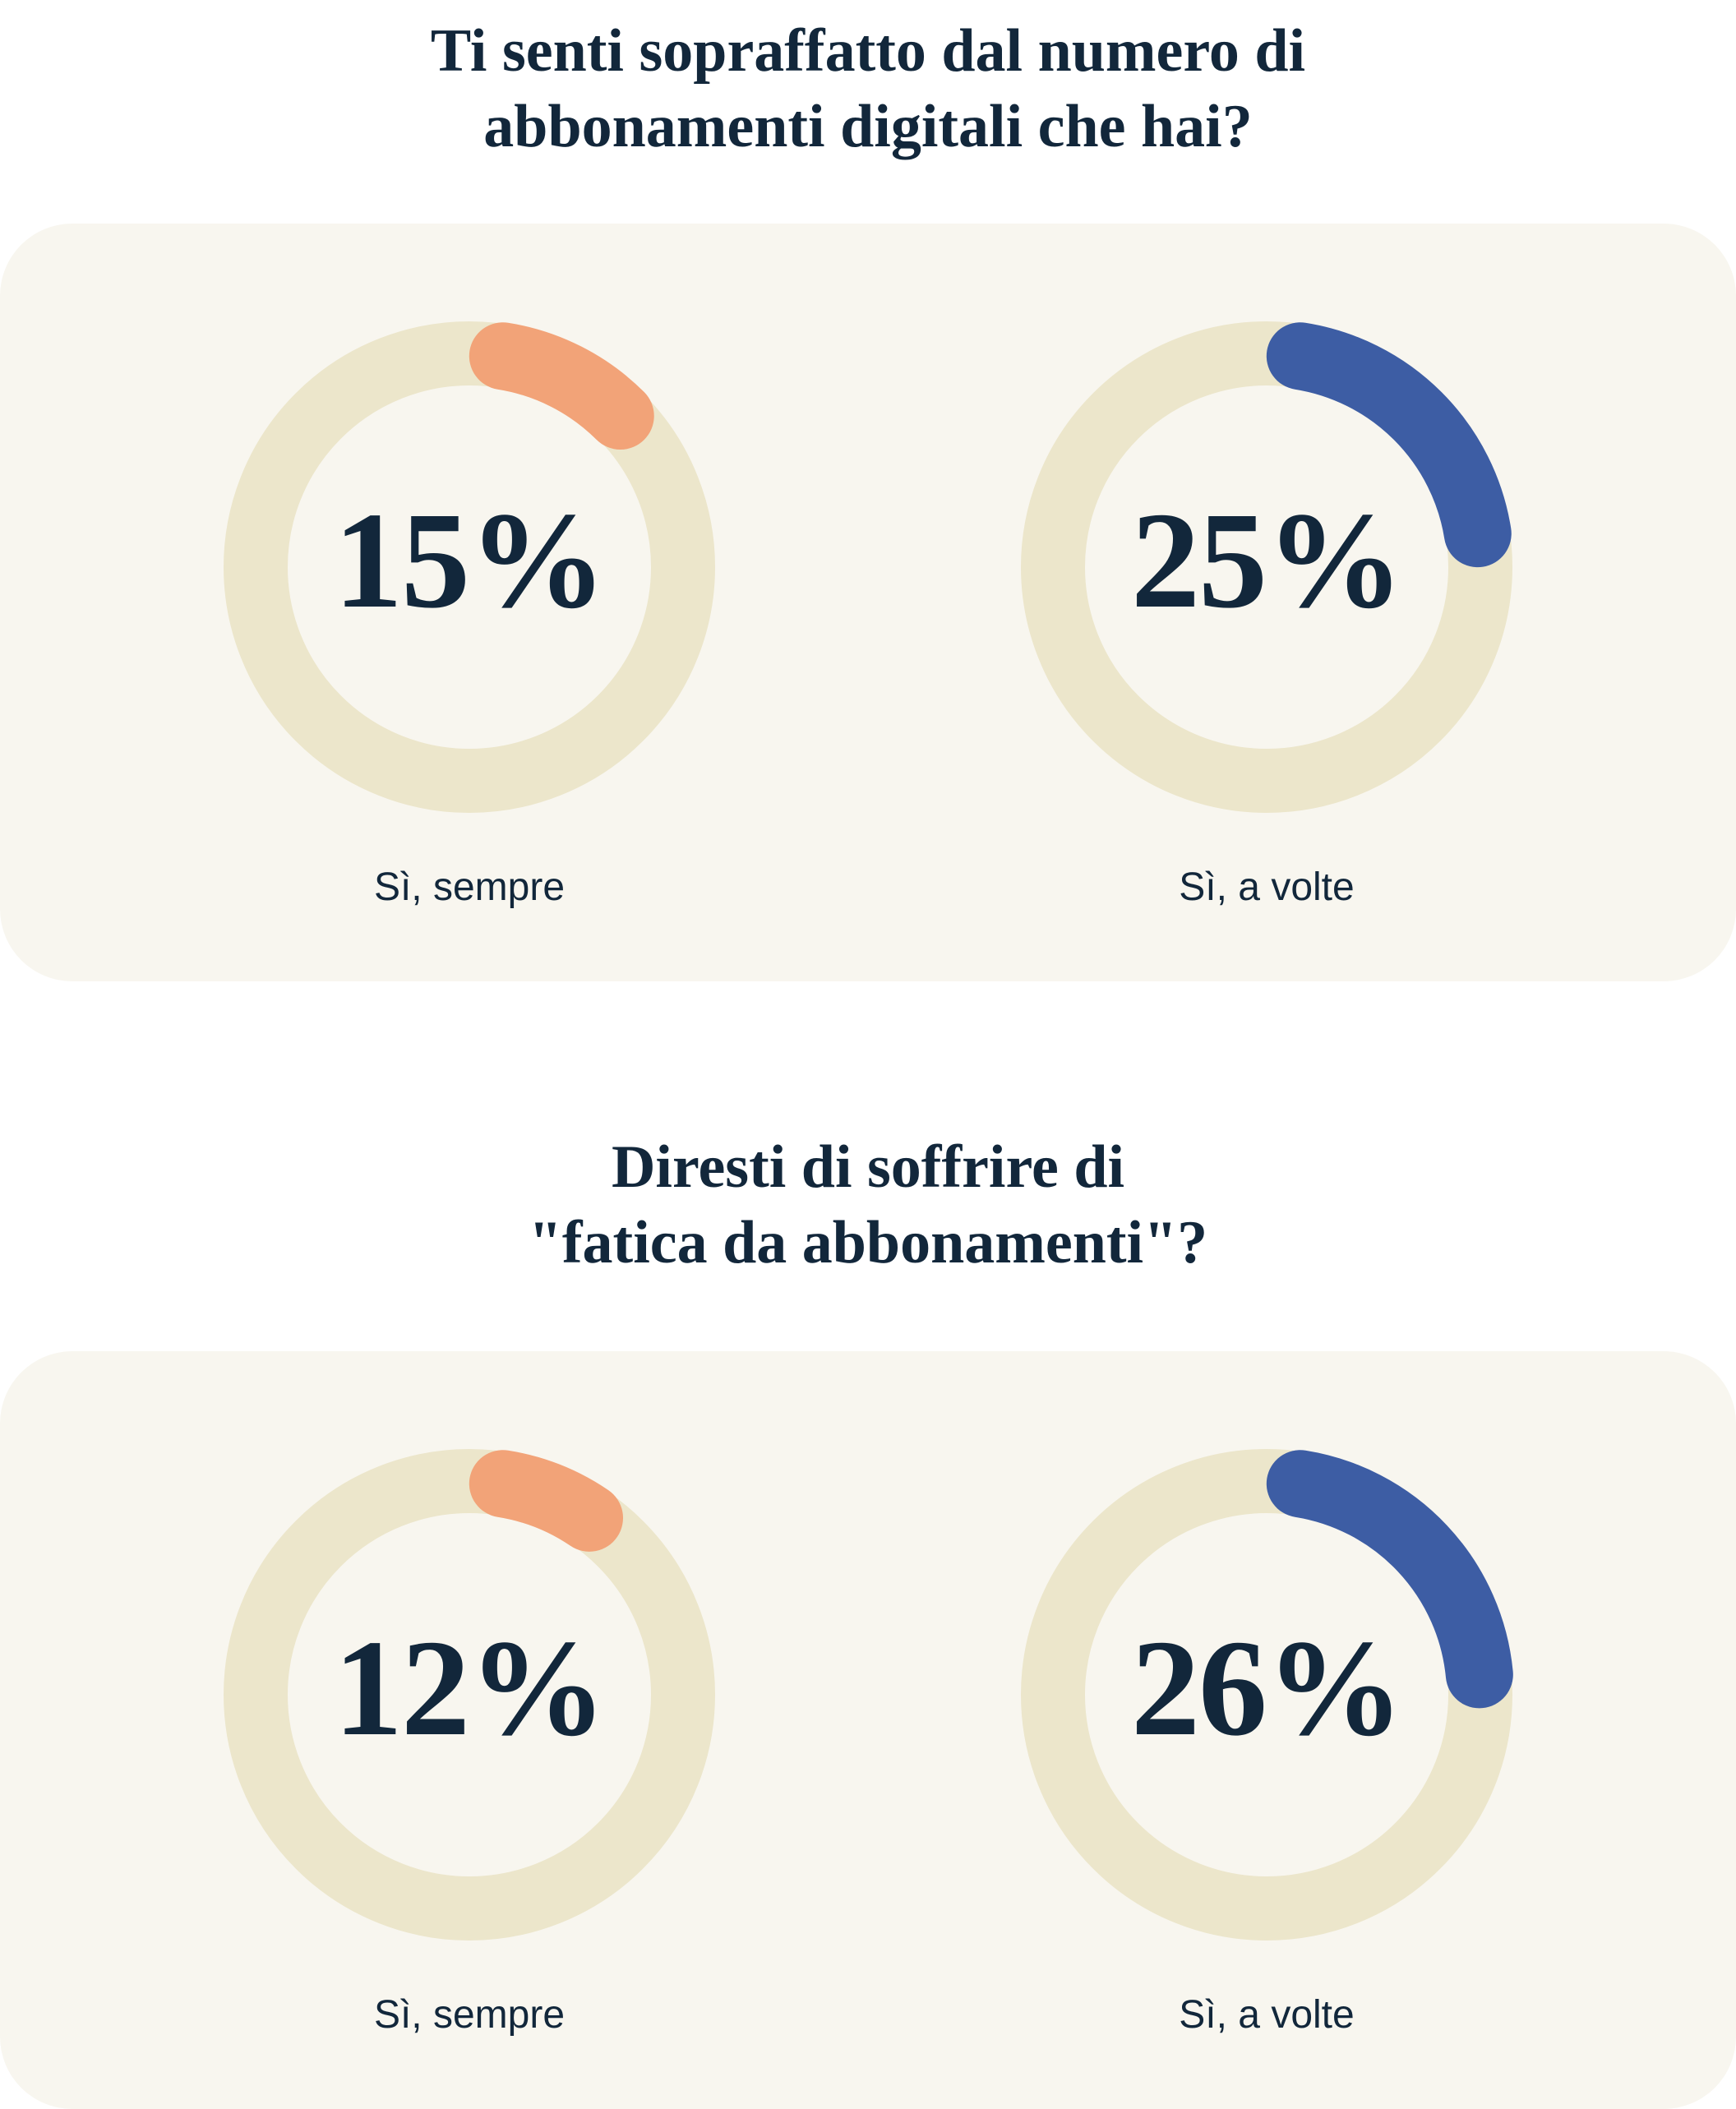 This screenshot has height=2109, width=1736. I want to click on donut-value: 26%, so click(1268, 1688).